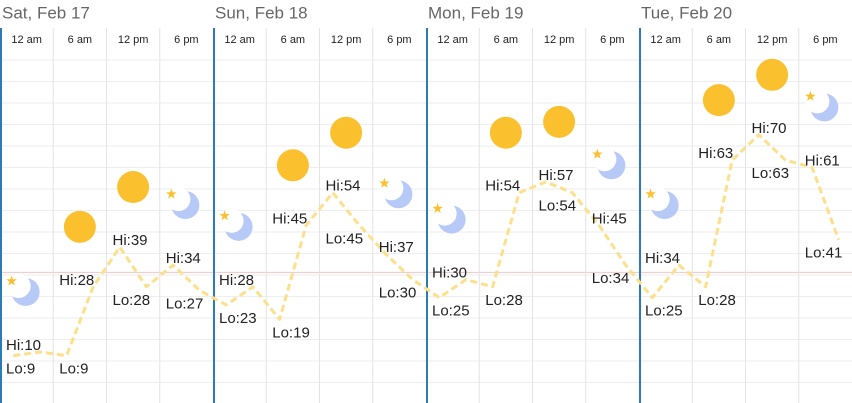  What do you see at coordinates (822, 160) in the screenshot?
I see `hi-label: Hi:61` at bounding box center [822, 160].